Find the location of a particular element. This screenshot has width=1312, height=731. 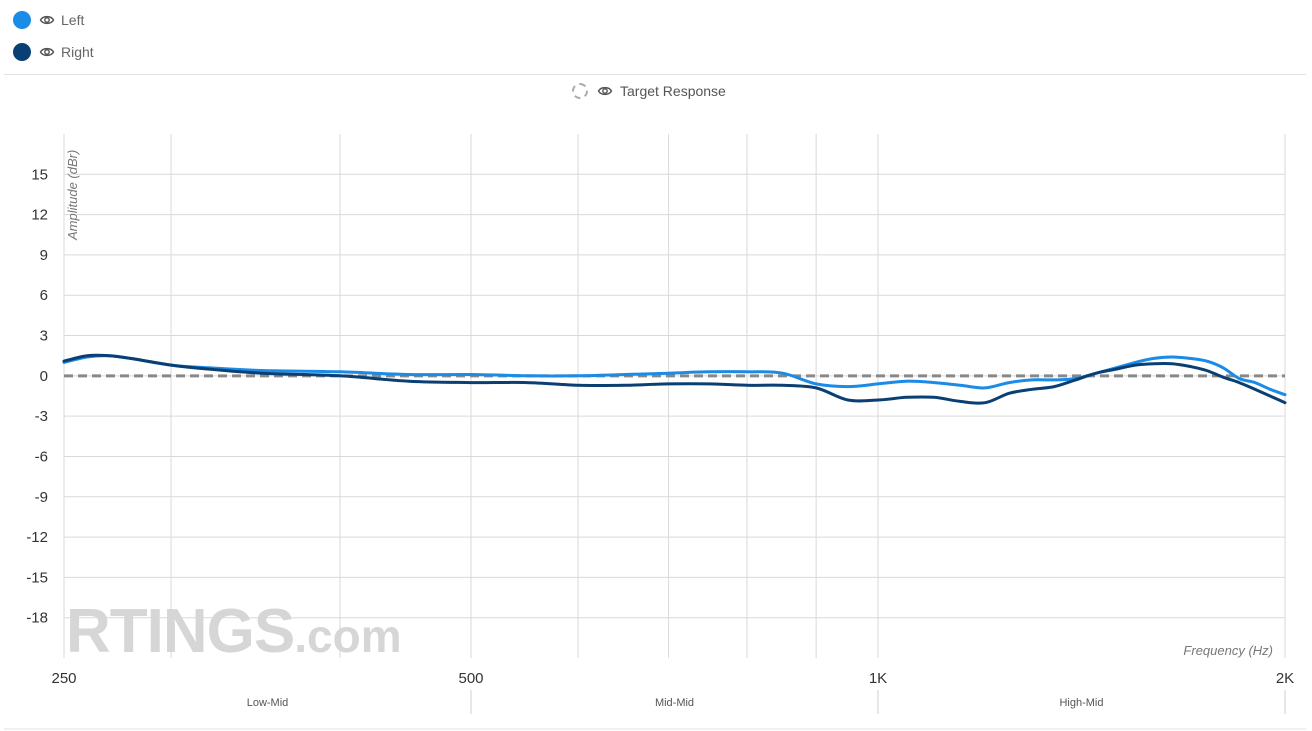

left-series-color-dot is located at coordinates (22, 20).